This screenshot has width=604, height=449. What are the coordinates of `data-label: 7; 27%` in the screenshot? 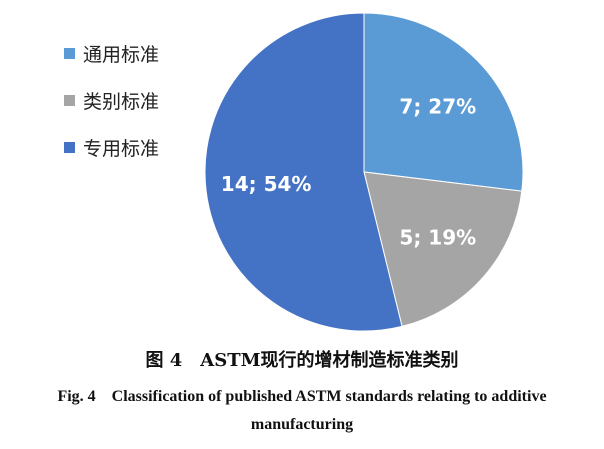 It's located at (437, 107).